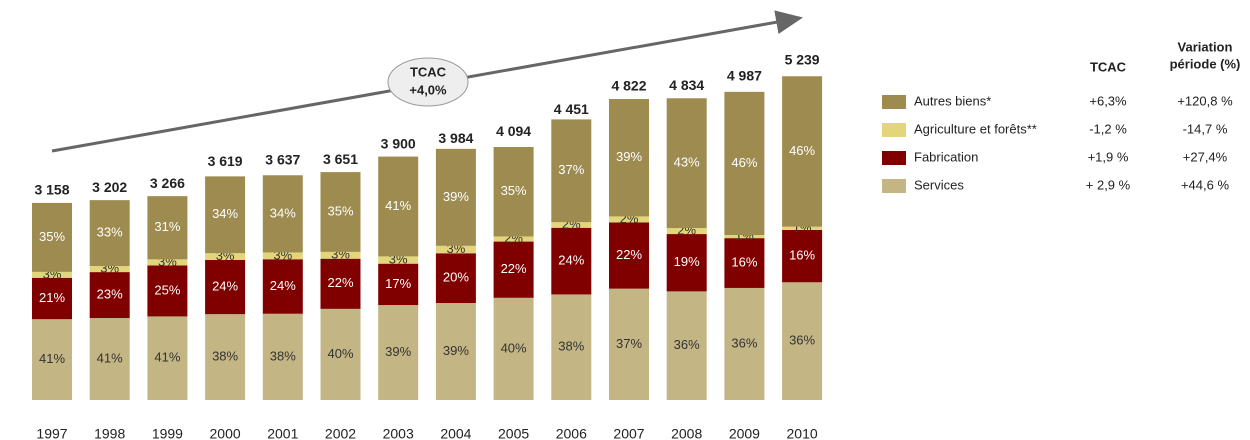  What do you see at coordinates (455, 433) in the screenshot?
I see `x-tick-label: 2004` at bounding box center [455, 433].